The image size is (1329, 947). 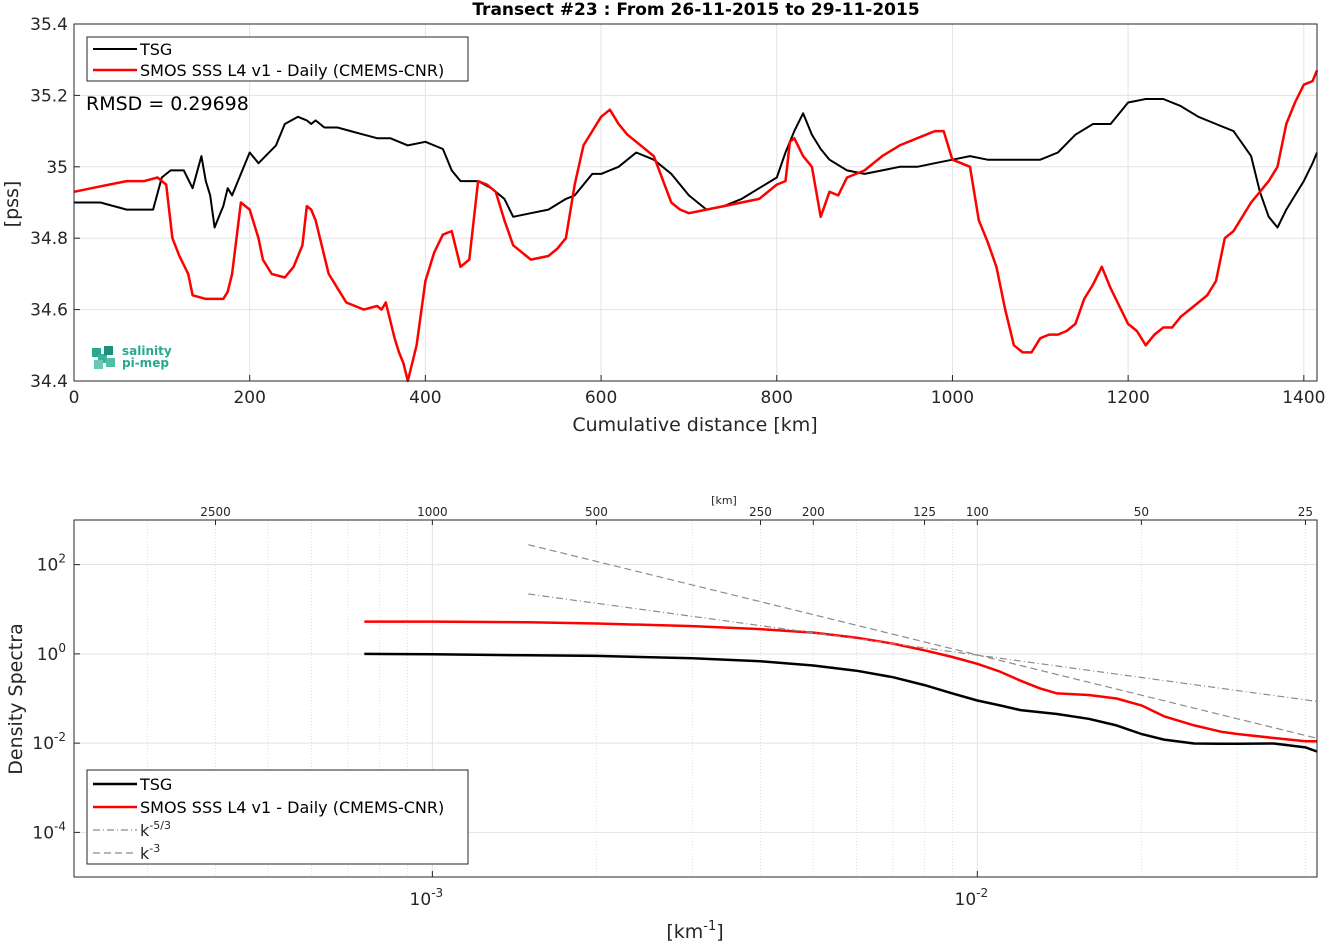 I want to click on transect-legend: TSG SMOS SSS L4 v1 - Daily (CMEMS-CNR), so click(x=277, y=59).